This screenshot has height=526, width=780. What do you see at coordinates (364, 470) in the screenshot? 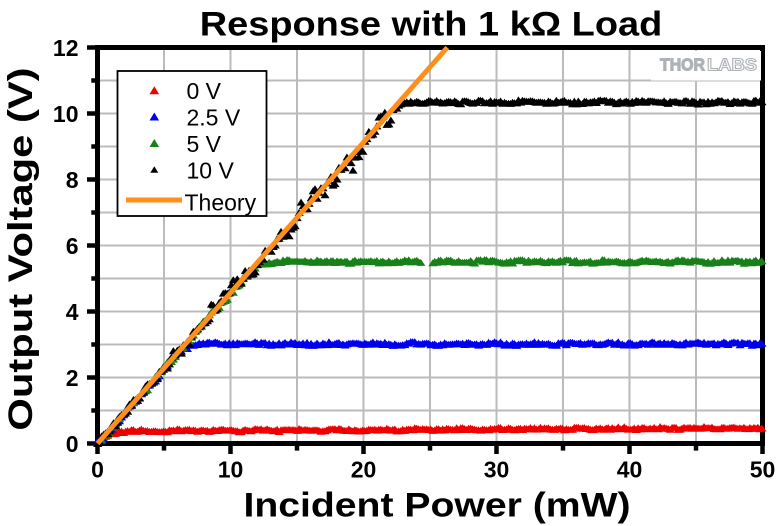
I see `svg-text: 20` at bounding box center [364, 470].